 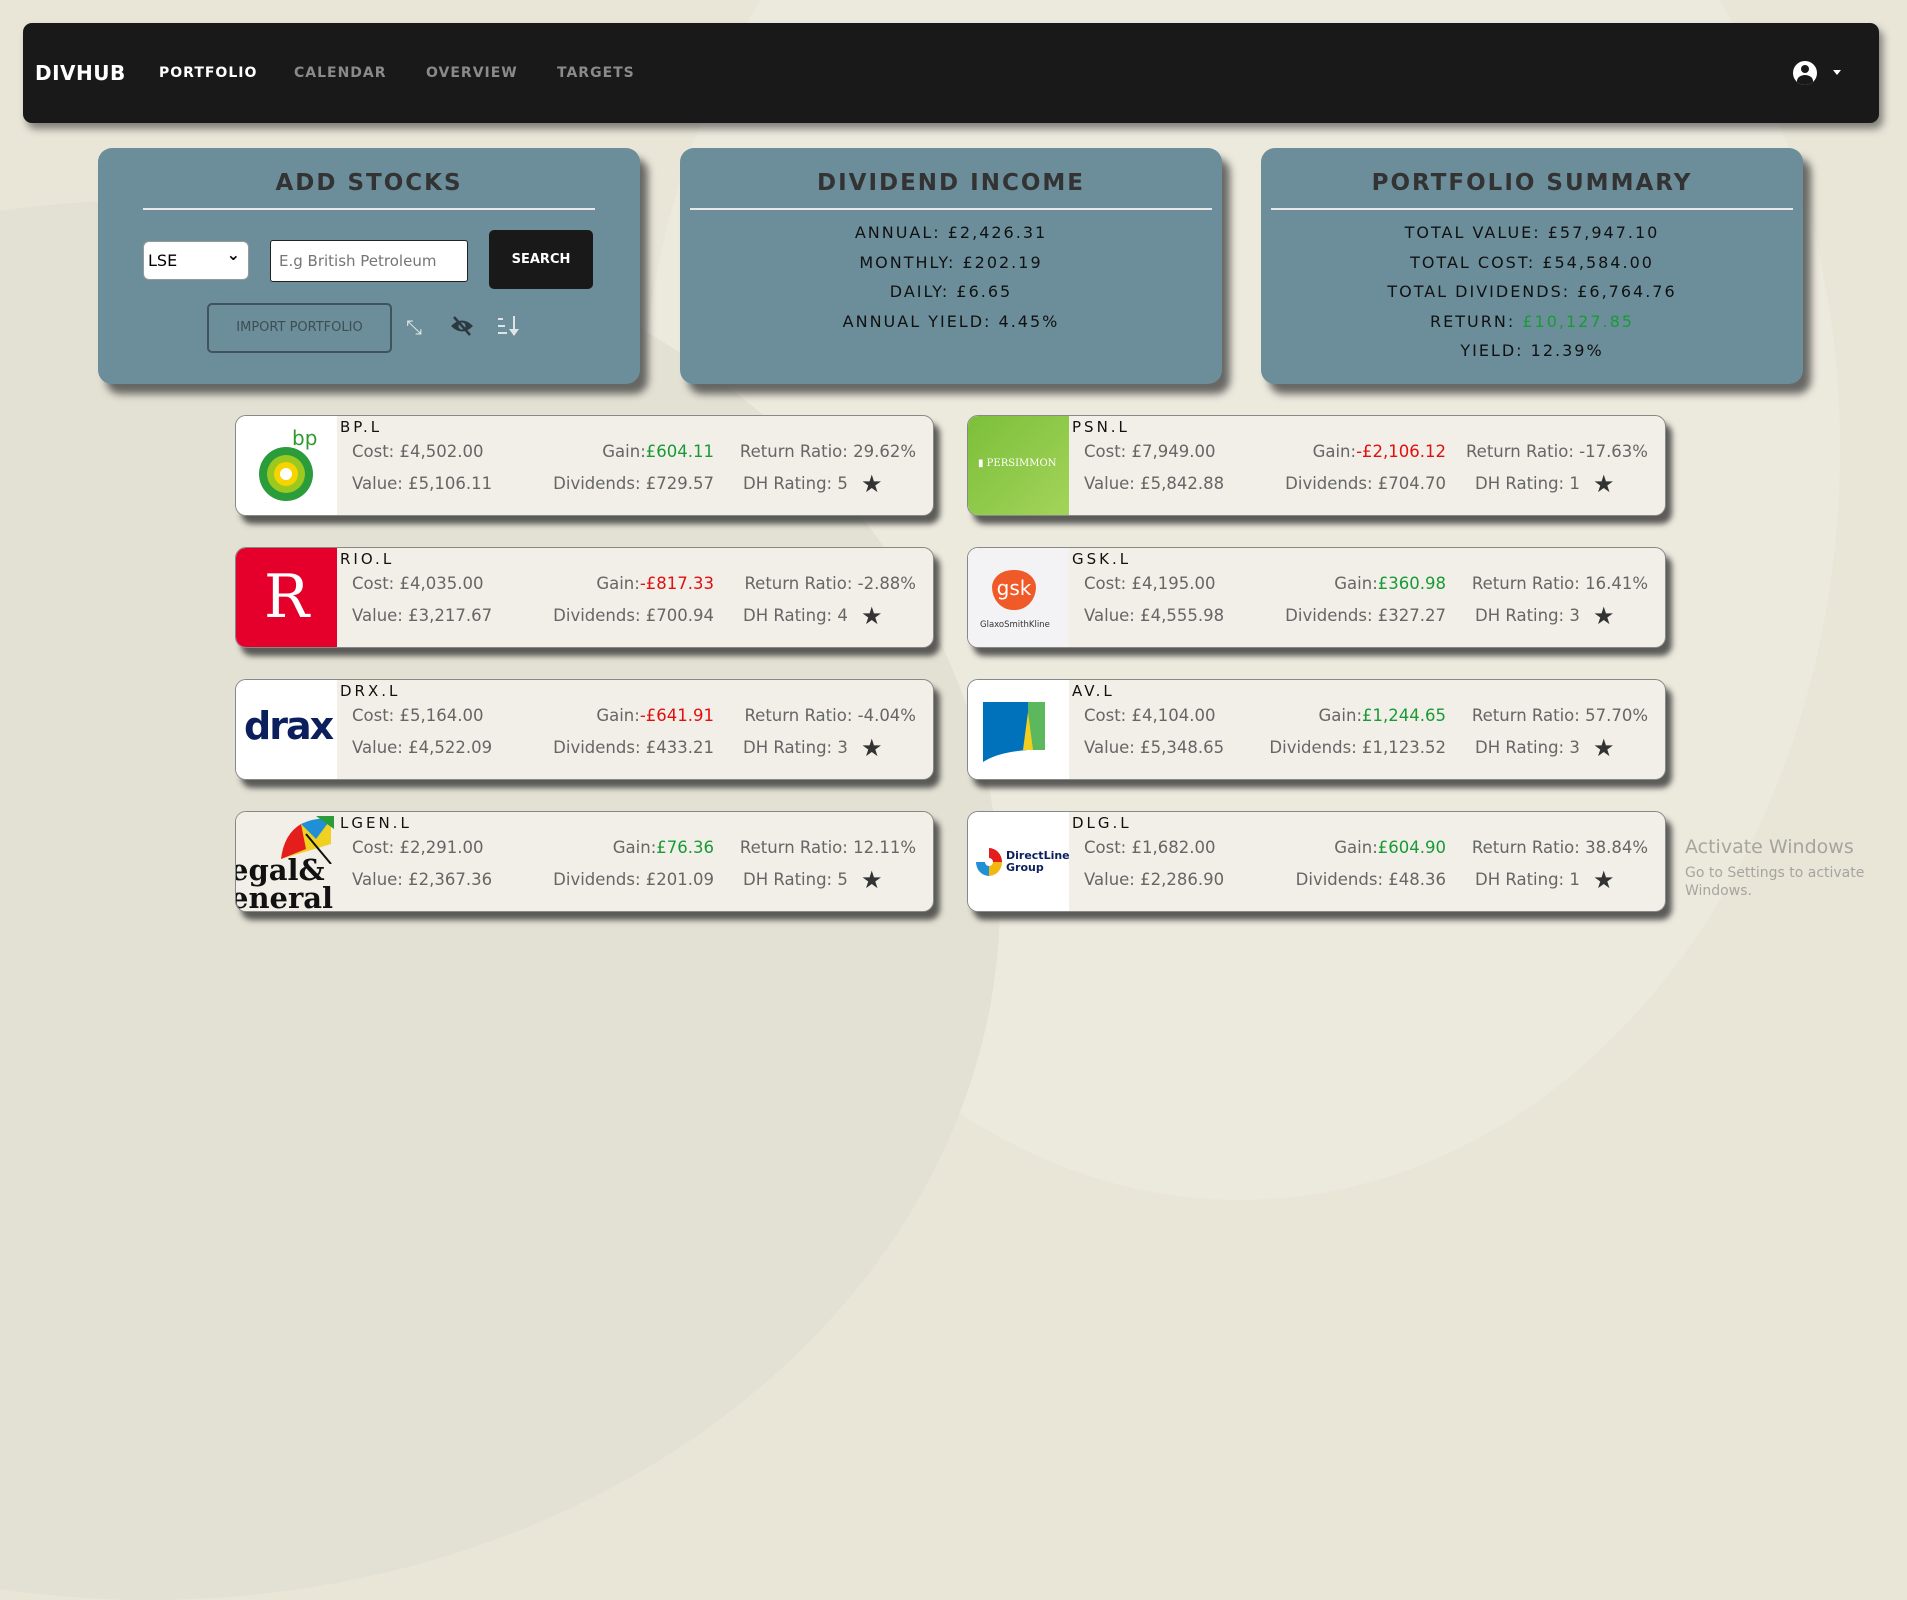 What do you see at coordinates (1018, 465) in the screenshot?
I see `company-logo: ▮ PERSIMMON` at bounding box center [1018, 465].